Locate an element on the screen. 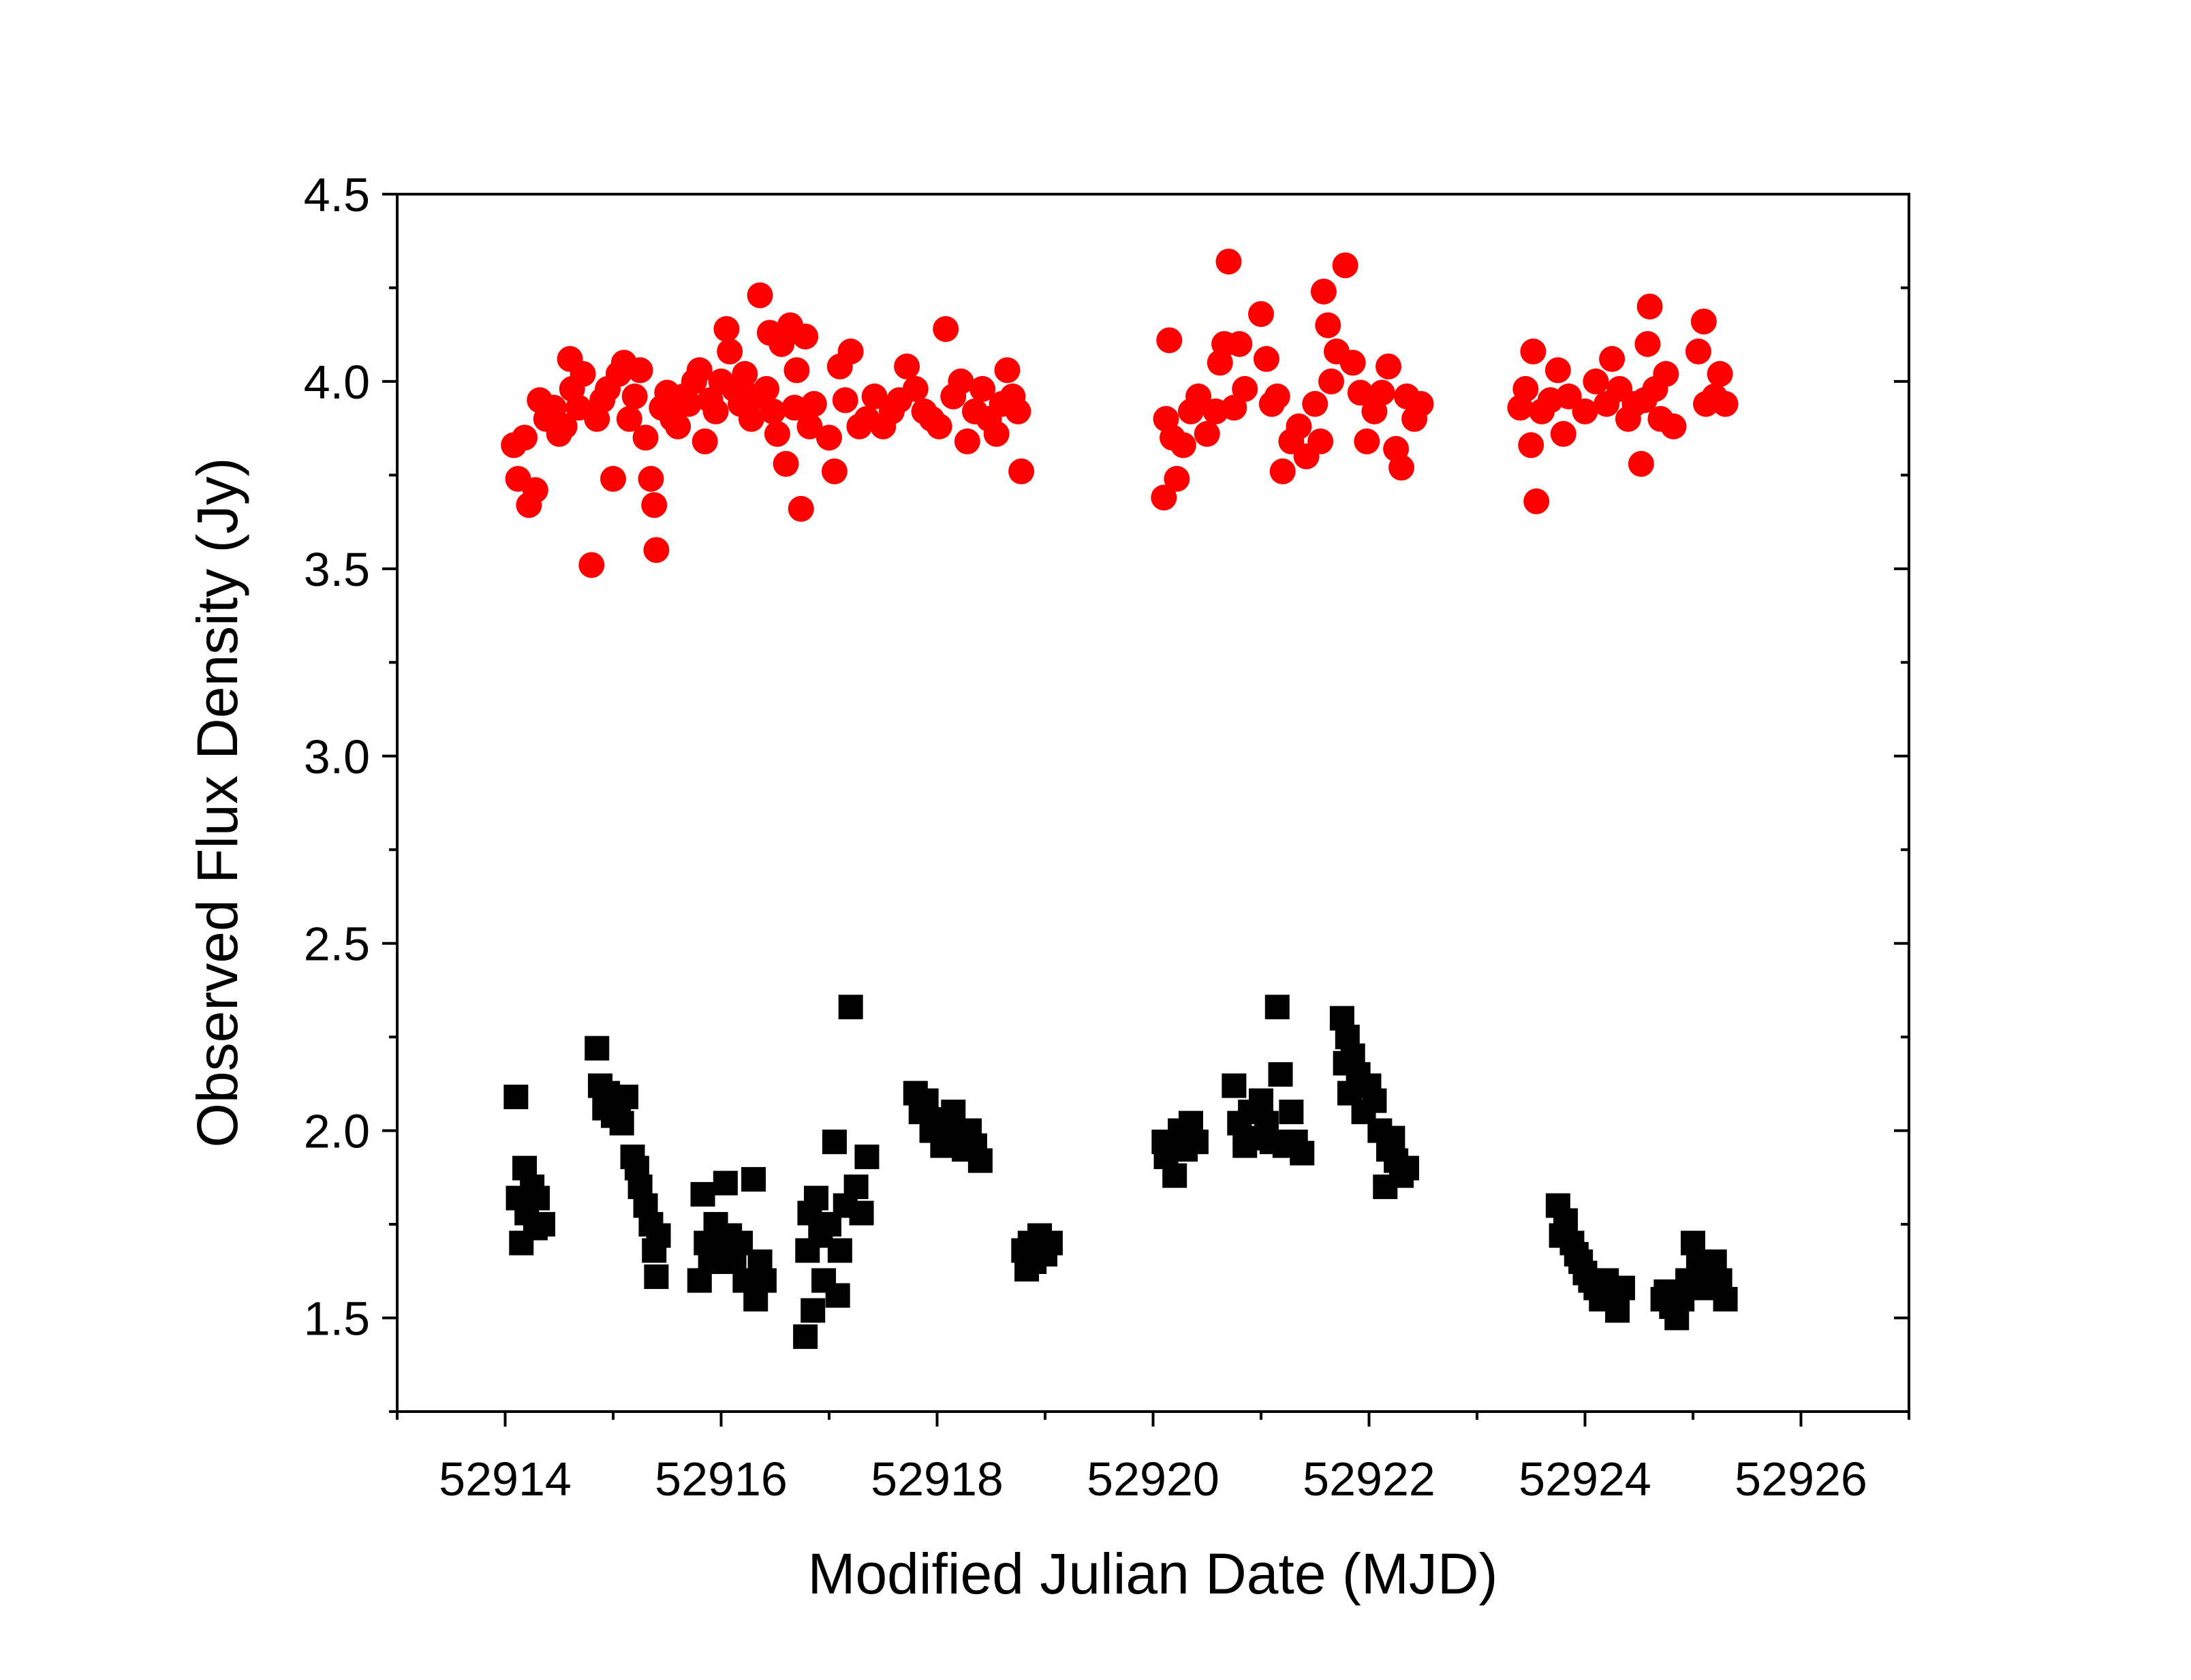 The image size is (2191, 1680). y-tick-label: 3.5 is located at coordinates (337, 569).